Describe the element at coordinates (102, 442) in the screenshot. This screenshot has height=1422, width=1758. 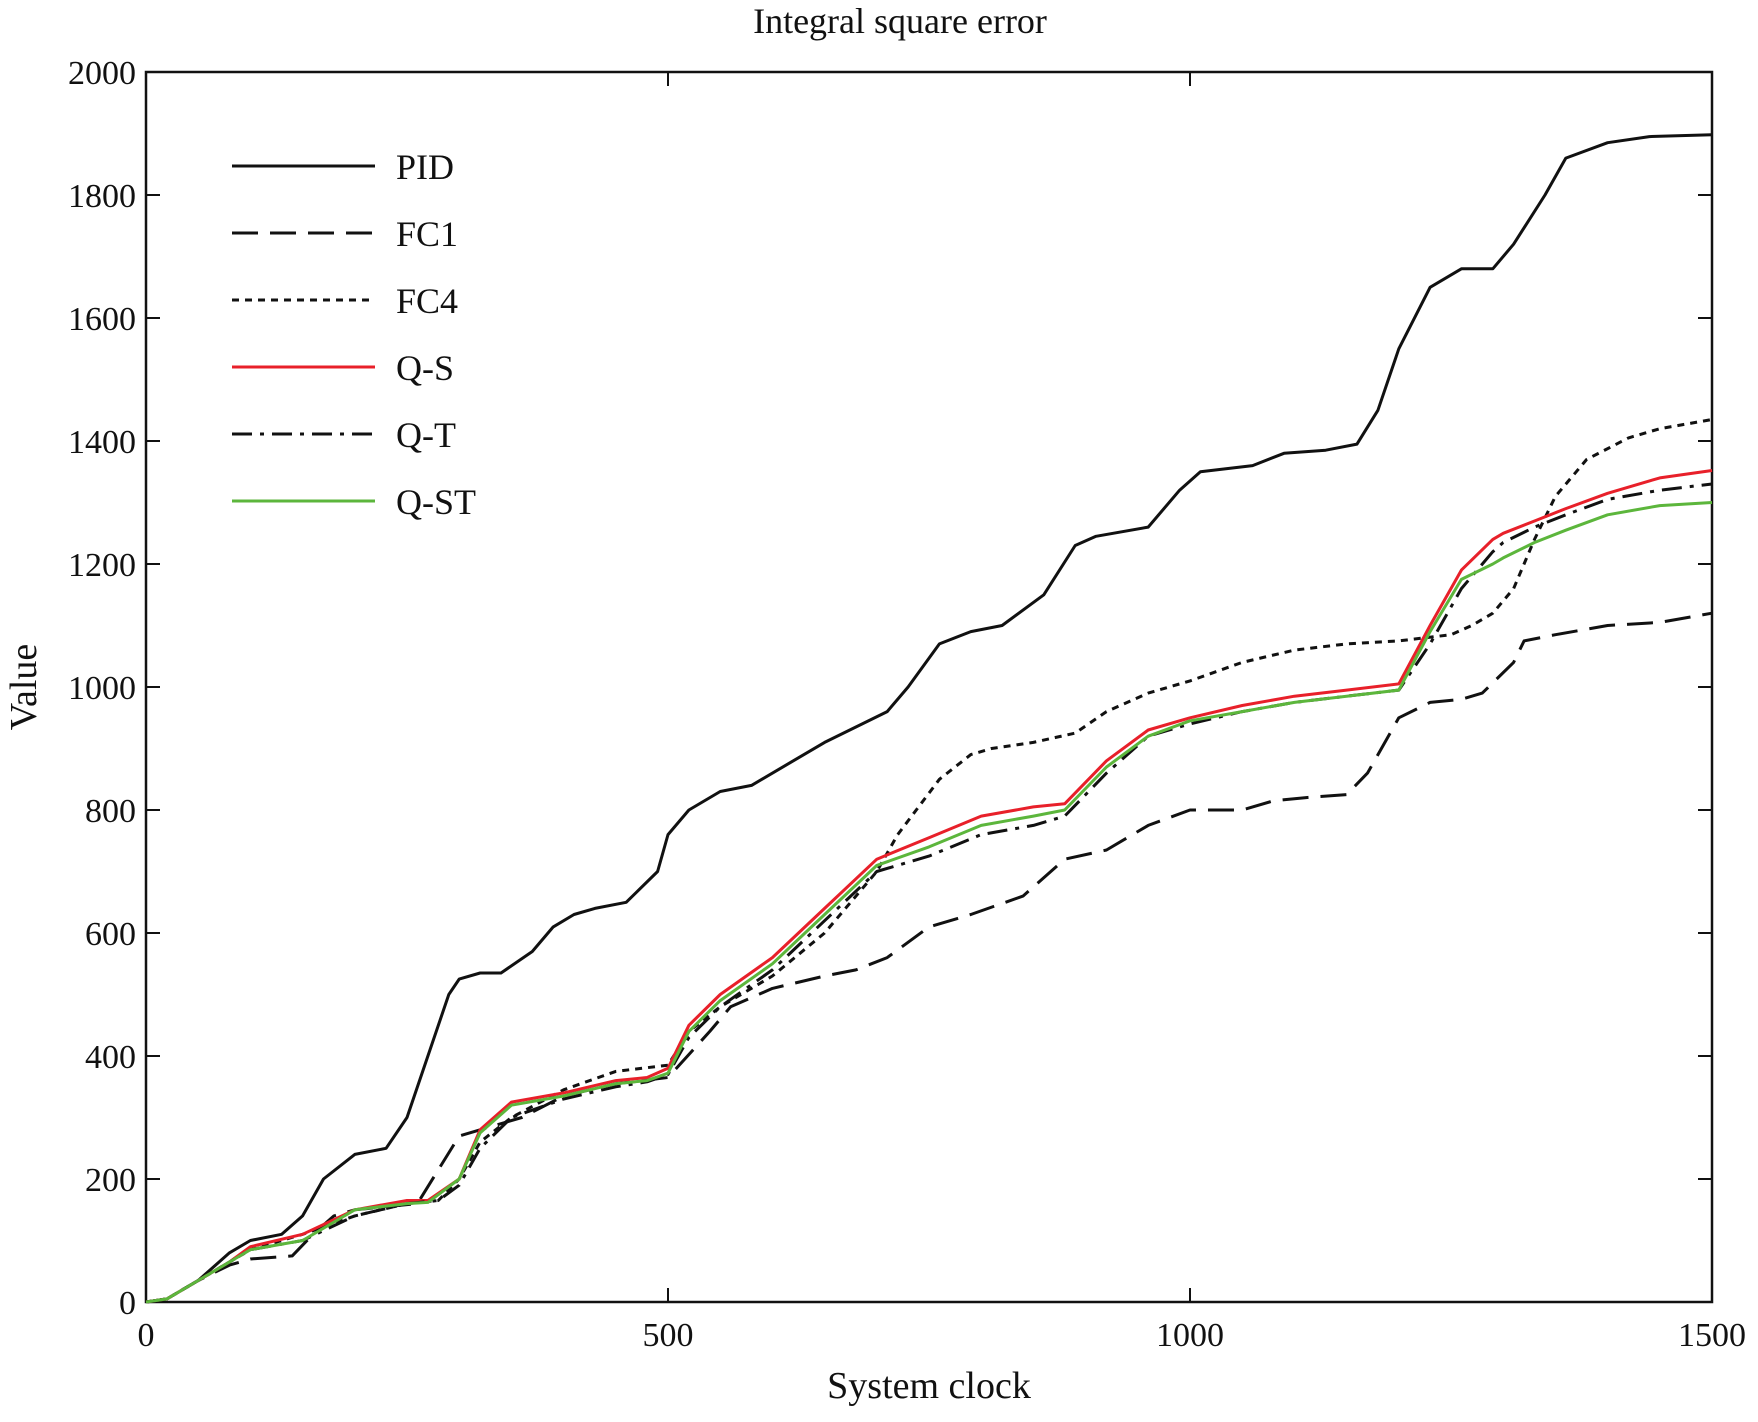
I see `y-tick-label: 1400` at that location.